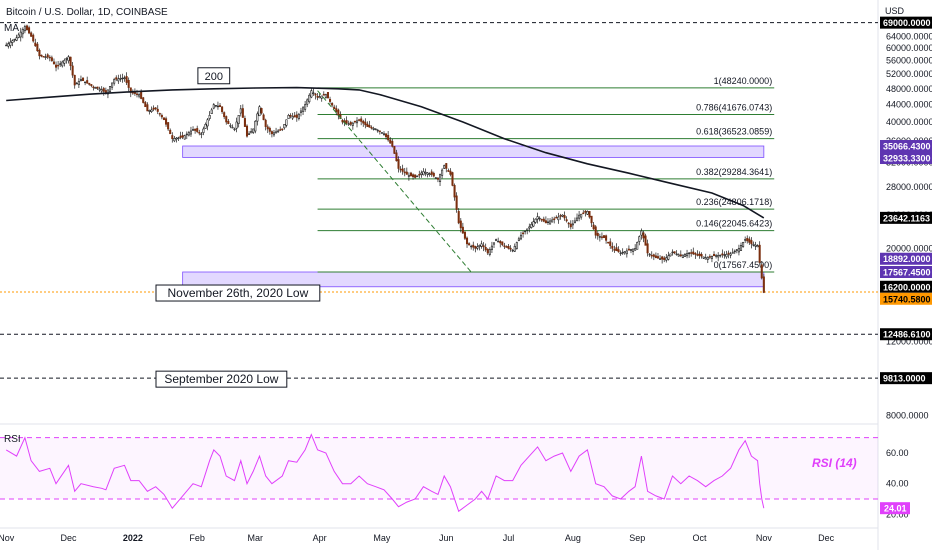 This screenshot has height=550, width=932. What do you see at coordinates (734, 132) in the screenshot?
I see `fib-label-2: 0.618(36523.0859)` at bounding box center [734, 132].